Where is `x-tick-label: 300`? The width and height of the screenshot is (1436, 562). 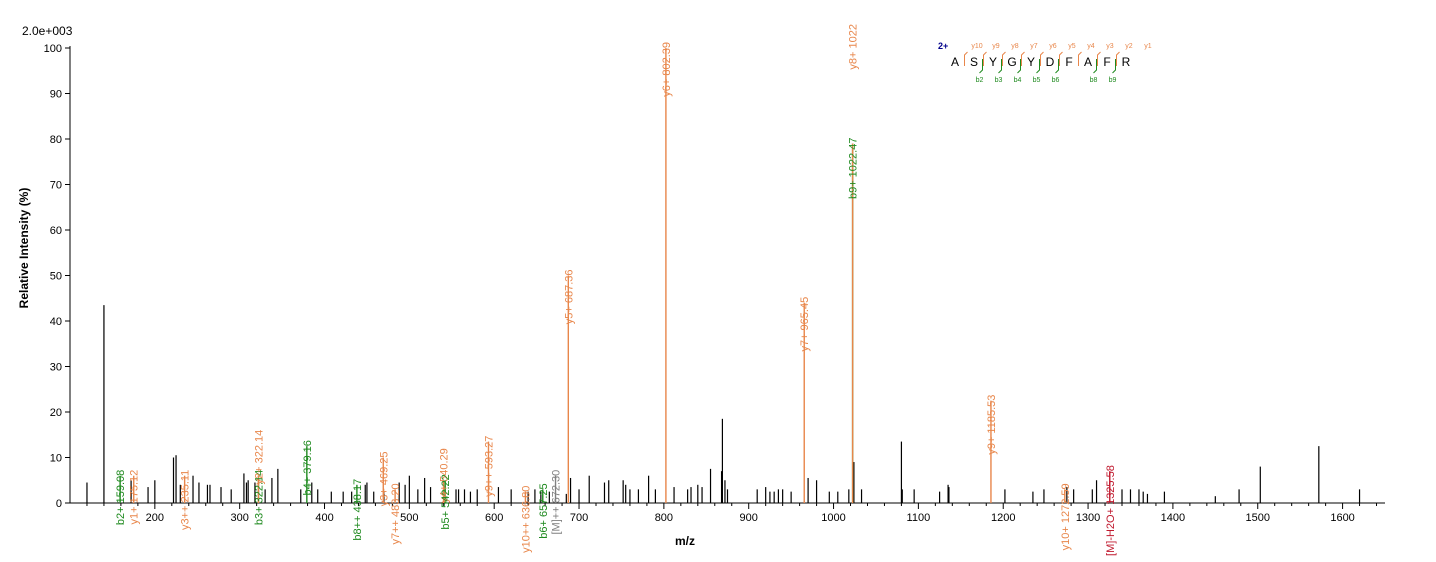 x-tick-label: 300 is located at coordinates (239, 518).